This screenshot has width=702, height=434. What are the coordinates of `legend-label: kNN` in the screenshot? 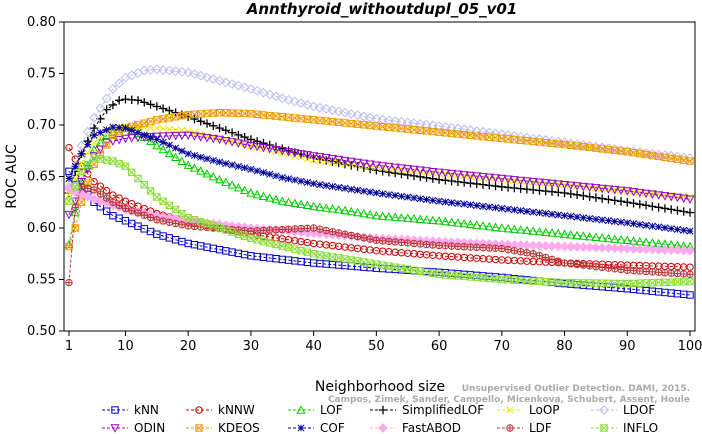 It's located at (146, 410).